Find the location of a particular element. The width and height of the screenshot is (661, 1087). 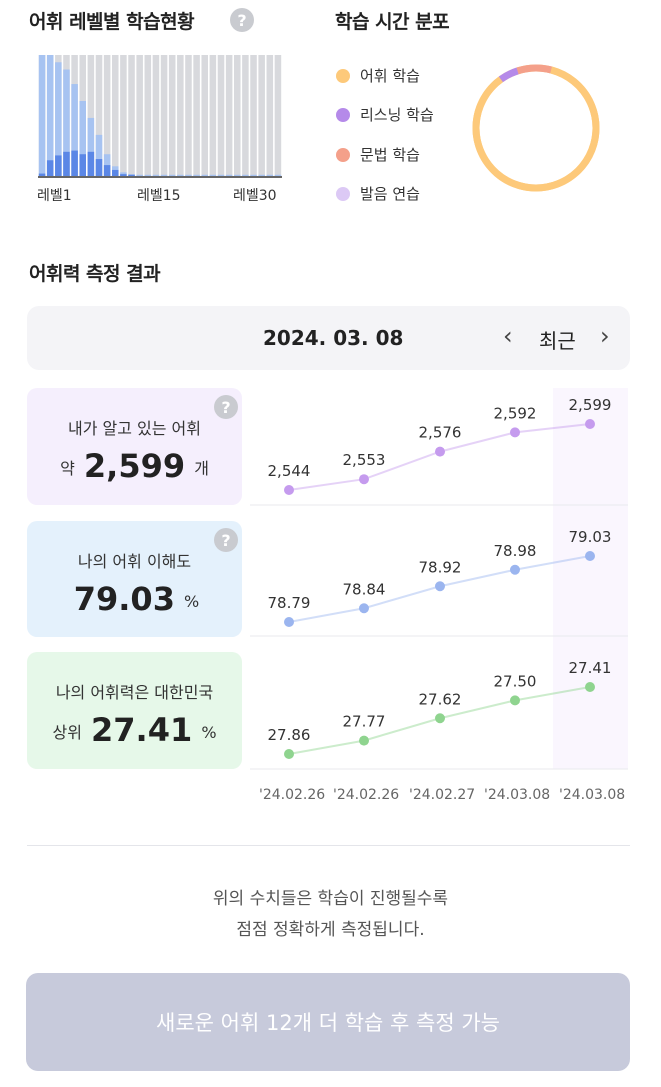

next-date-button: › is located at coordinates (605, 336).